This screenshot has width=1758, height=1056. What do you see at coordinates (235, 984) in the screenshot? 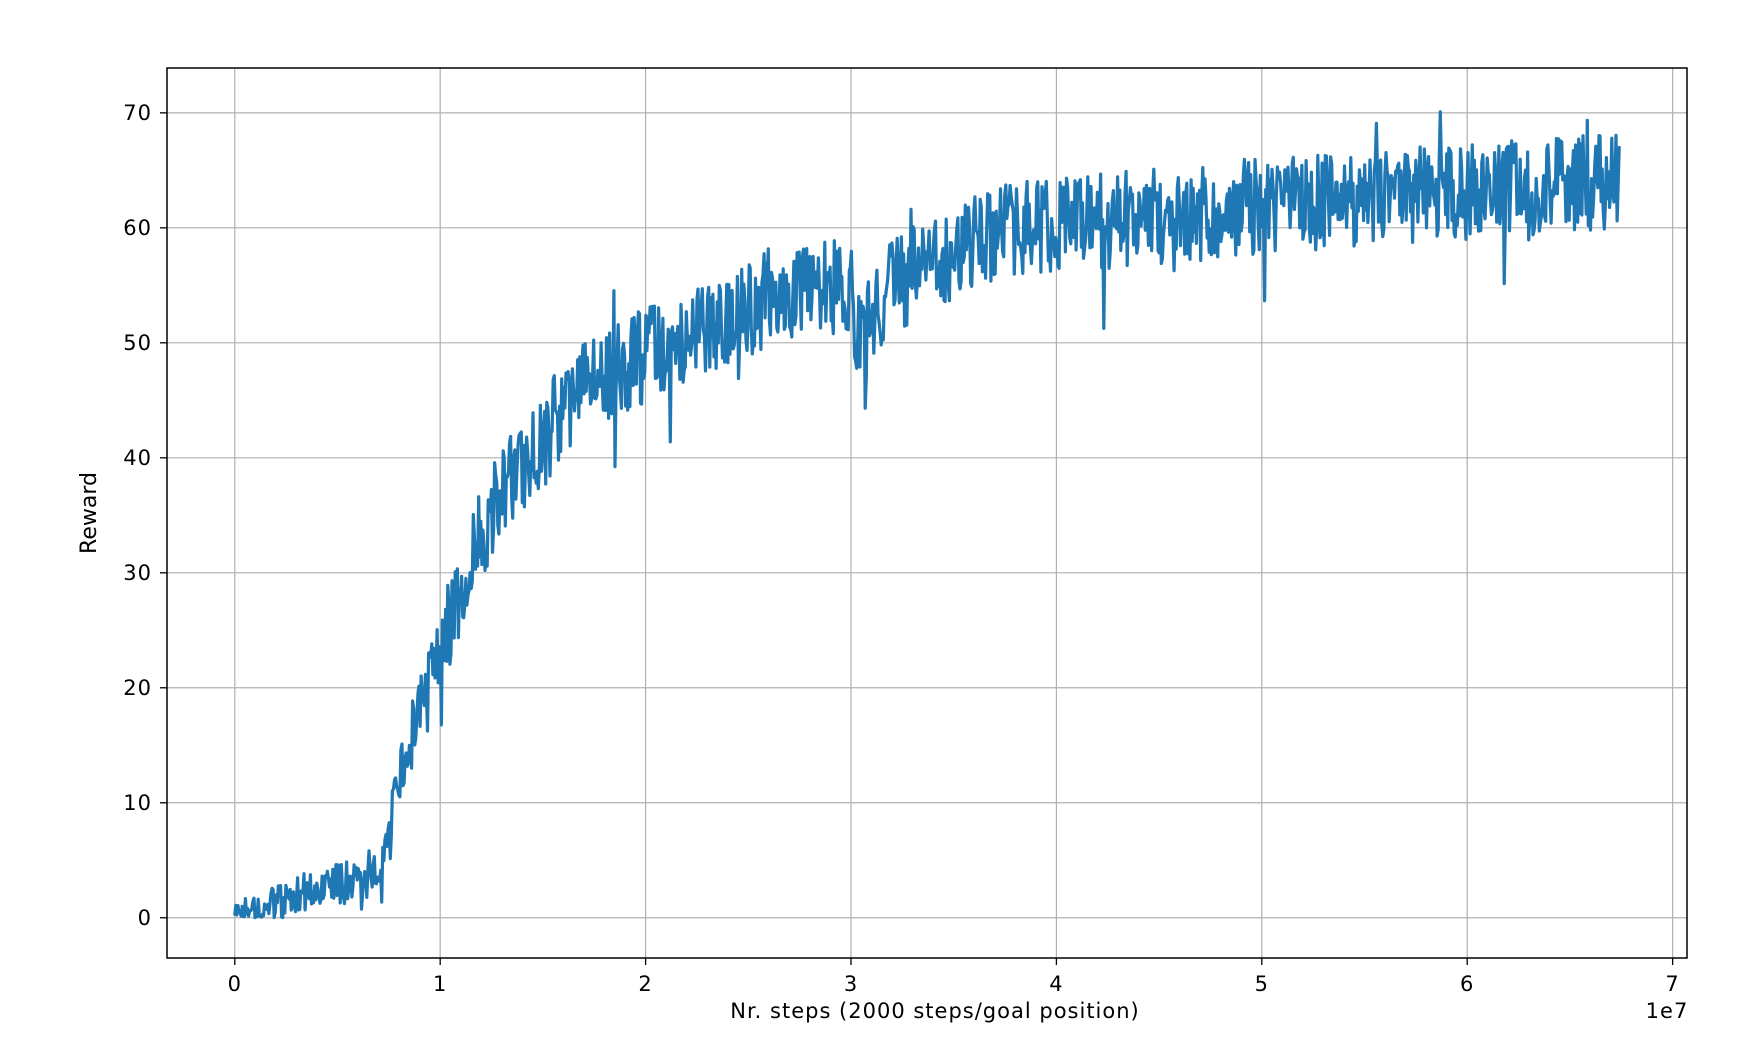
I see `x-tick-label: 0` at bounding box center [235, 984].